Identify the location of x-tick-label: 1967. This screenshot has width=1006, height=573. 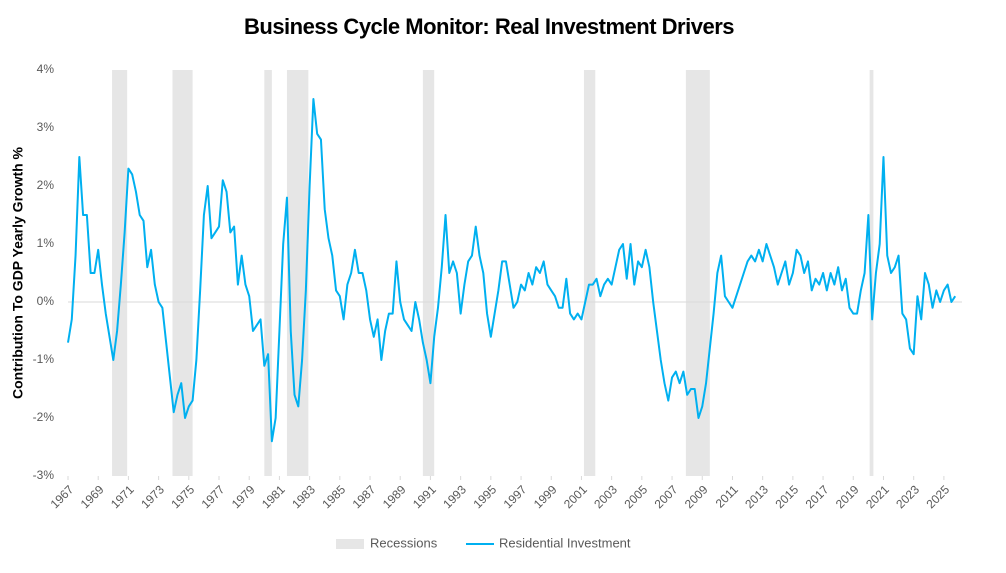
(62, 496).